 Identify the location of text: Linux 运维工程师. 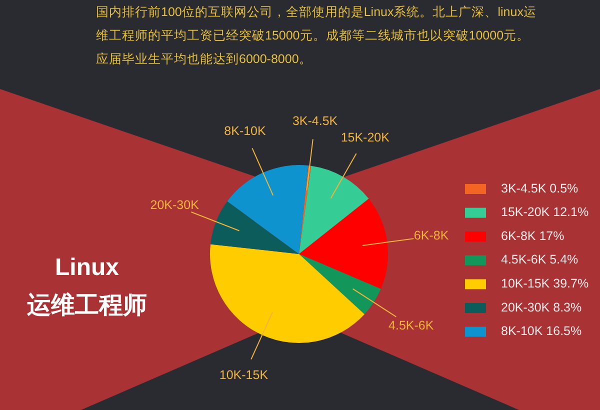
(86, 286).